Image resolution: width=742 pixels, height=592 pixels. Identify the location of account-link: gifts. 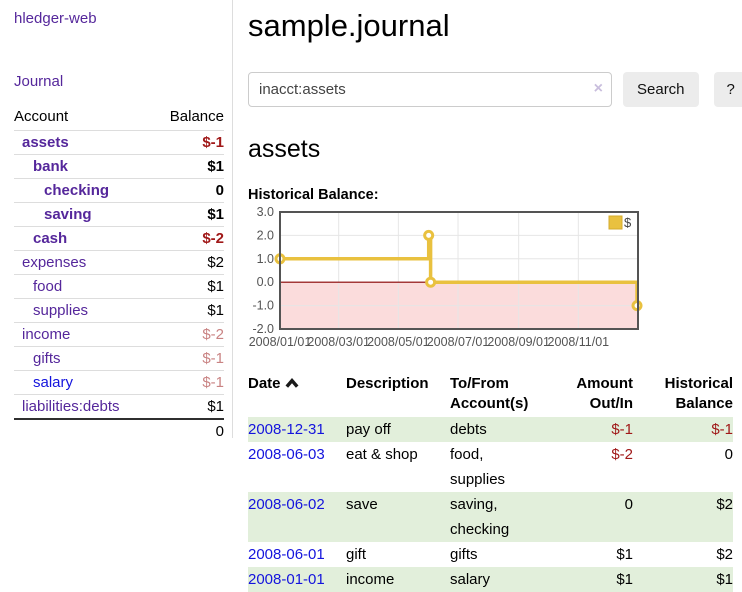
(47, 358).